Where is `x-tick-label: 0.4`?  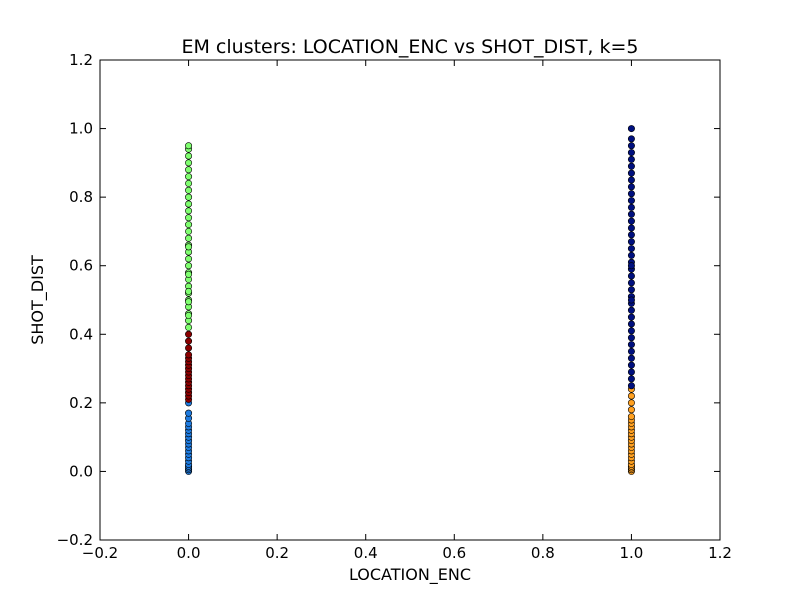 x-tick-label: 0.4 is located at coordinates (366, 553).